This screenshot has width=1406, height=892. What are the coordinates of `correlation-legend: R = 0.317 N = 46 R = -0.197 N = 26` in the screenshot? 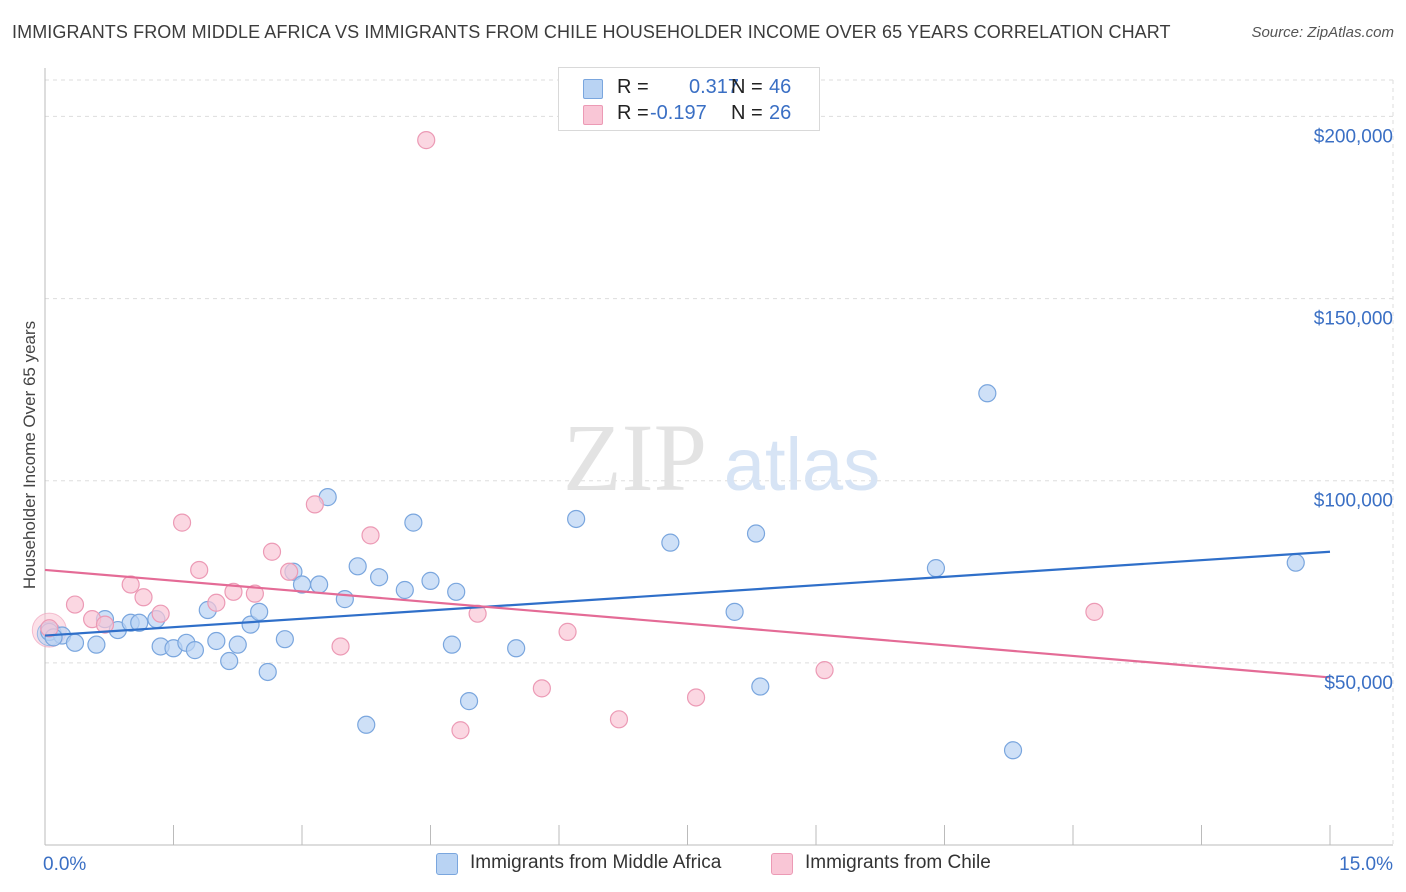 It's located at (689, 99).